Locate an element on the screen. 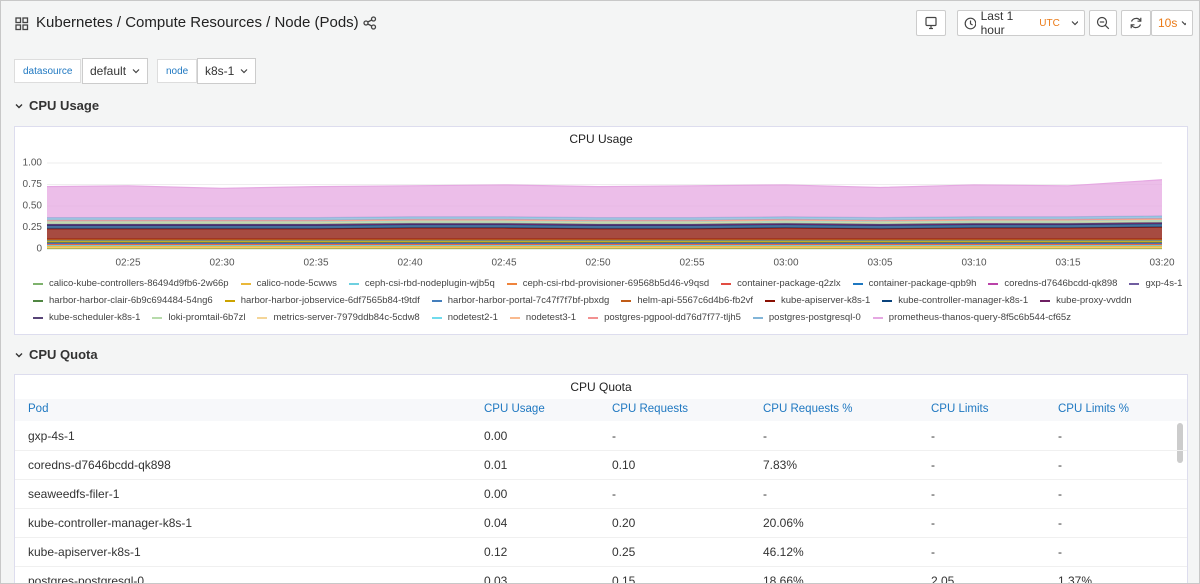 The width and height of the screenshot is (1200, 584). table-cell: 18.66% is located at coordinates (783, 579).